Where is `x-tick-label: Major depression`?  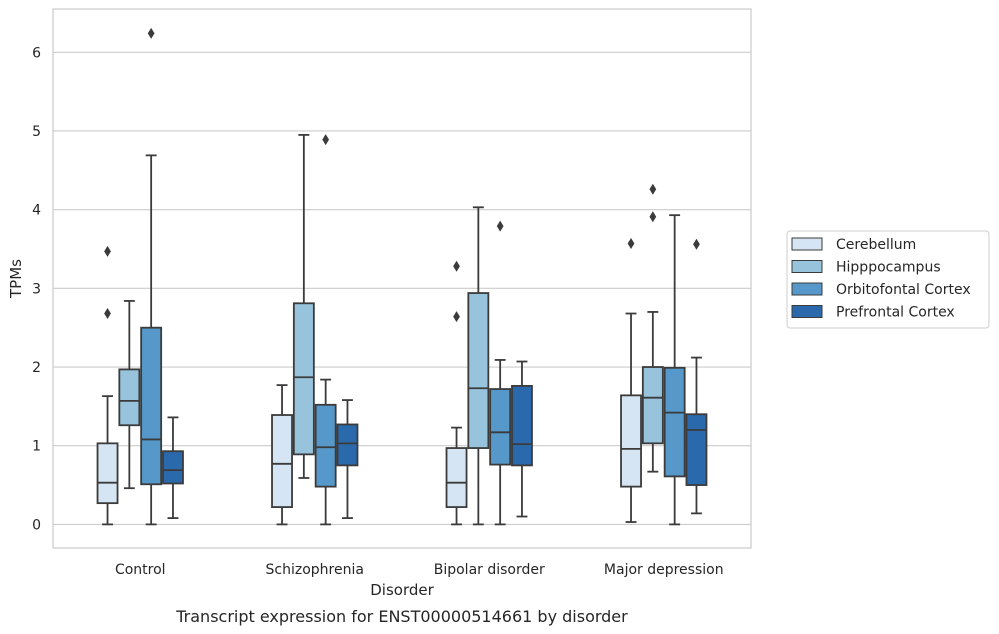 x-tick-label: Major depression is located at coordinates (664, 570).